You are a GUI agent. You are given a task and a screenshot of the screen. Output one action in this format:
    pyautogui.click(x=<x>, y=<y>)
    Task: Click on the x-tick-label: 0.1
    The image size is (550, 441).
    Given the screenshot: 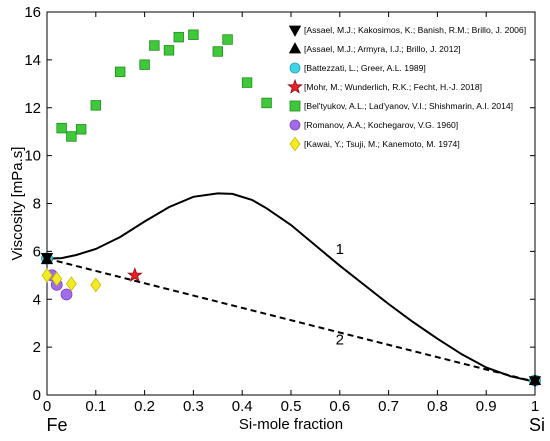 What is the action you would take?
    pyautogui.click(x=95, y=406)
    